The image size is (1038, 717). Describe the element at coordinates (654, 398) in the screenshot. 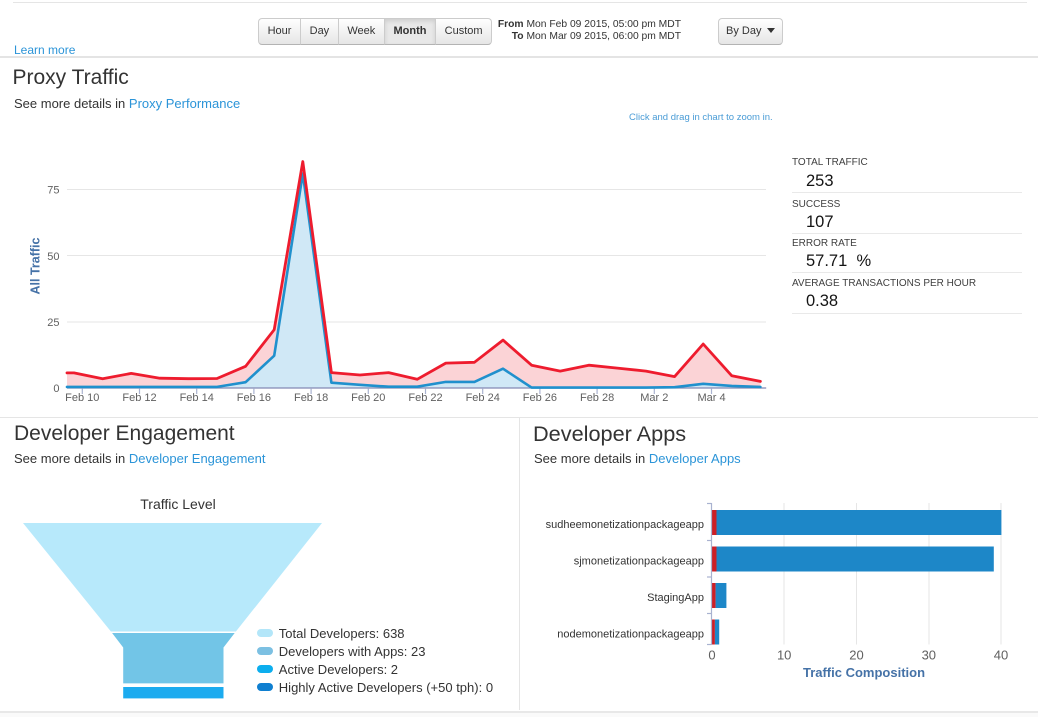

I see `svg-text: Mar 2` at that location.